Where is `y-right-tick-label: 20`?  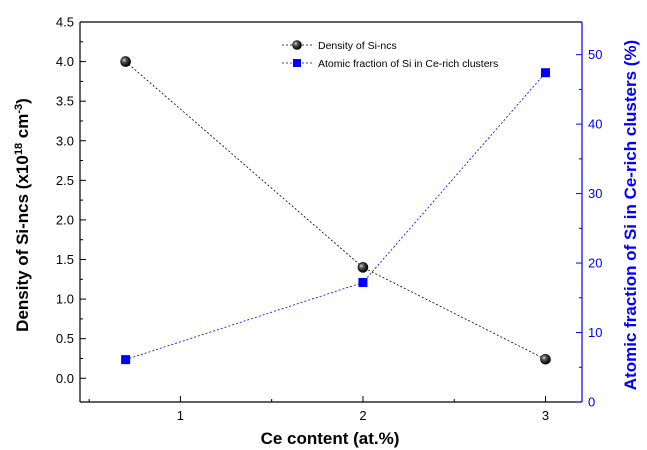
y-right-tick-label: 20 is located at coordinates (595, 263).